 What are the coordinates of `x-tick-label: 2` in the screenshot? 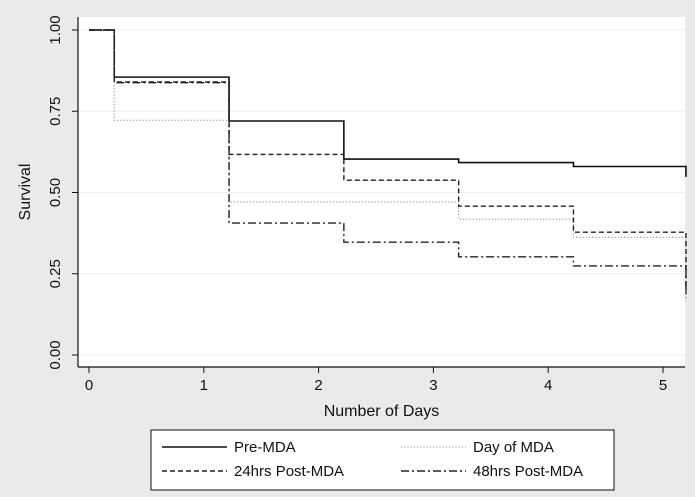 It's located at (318, 385).